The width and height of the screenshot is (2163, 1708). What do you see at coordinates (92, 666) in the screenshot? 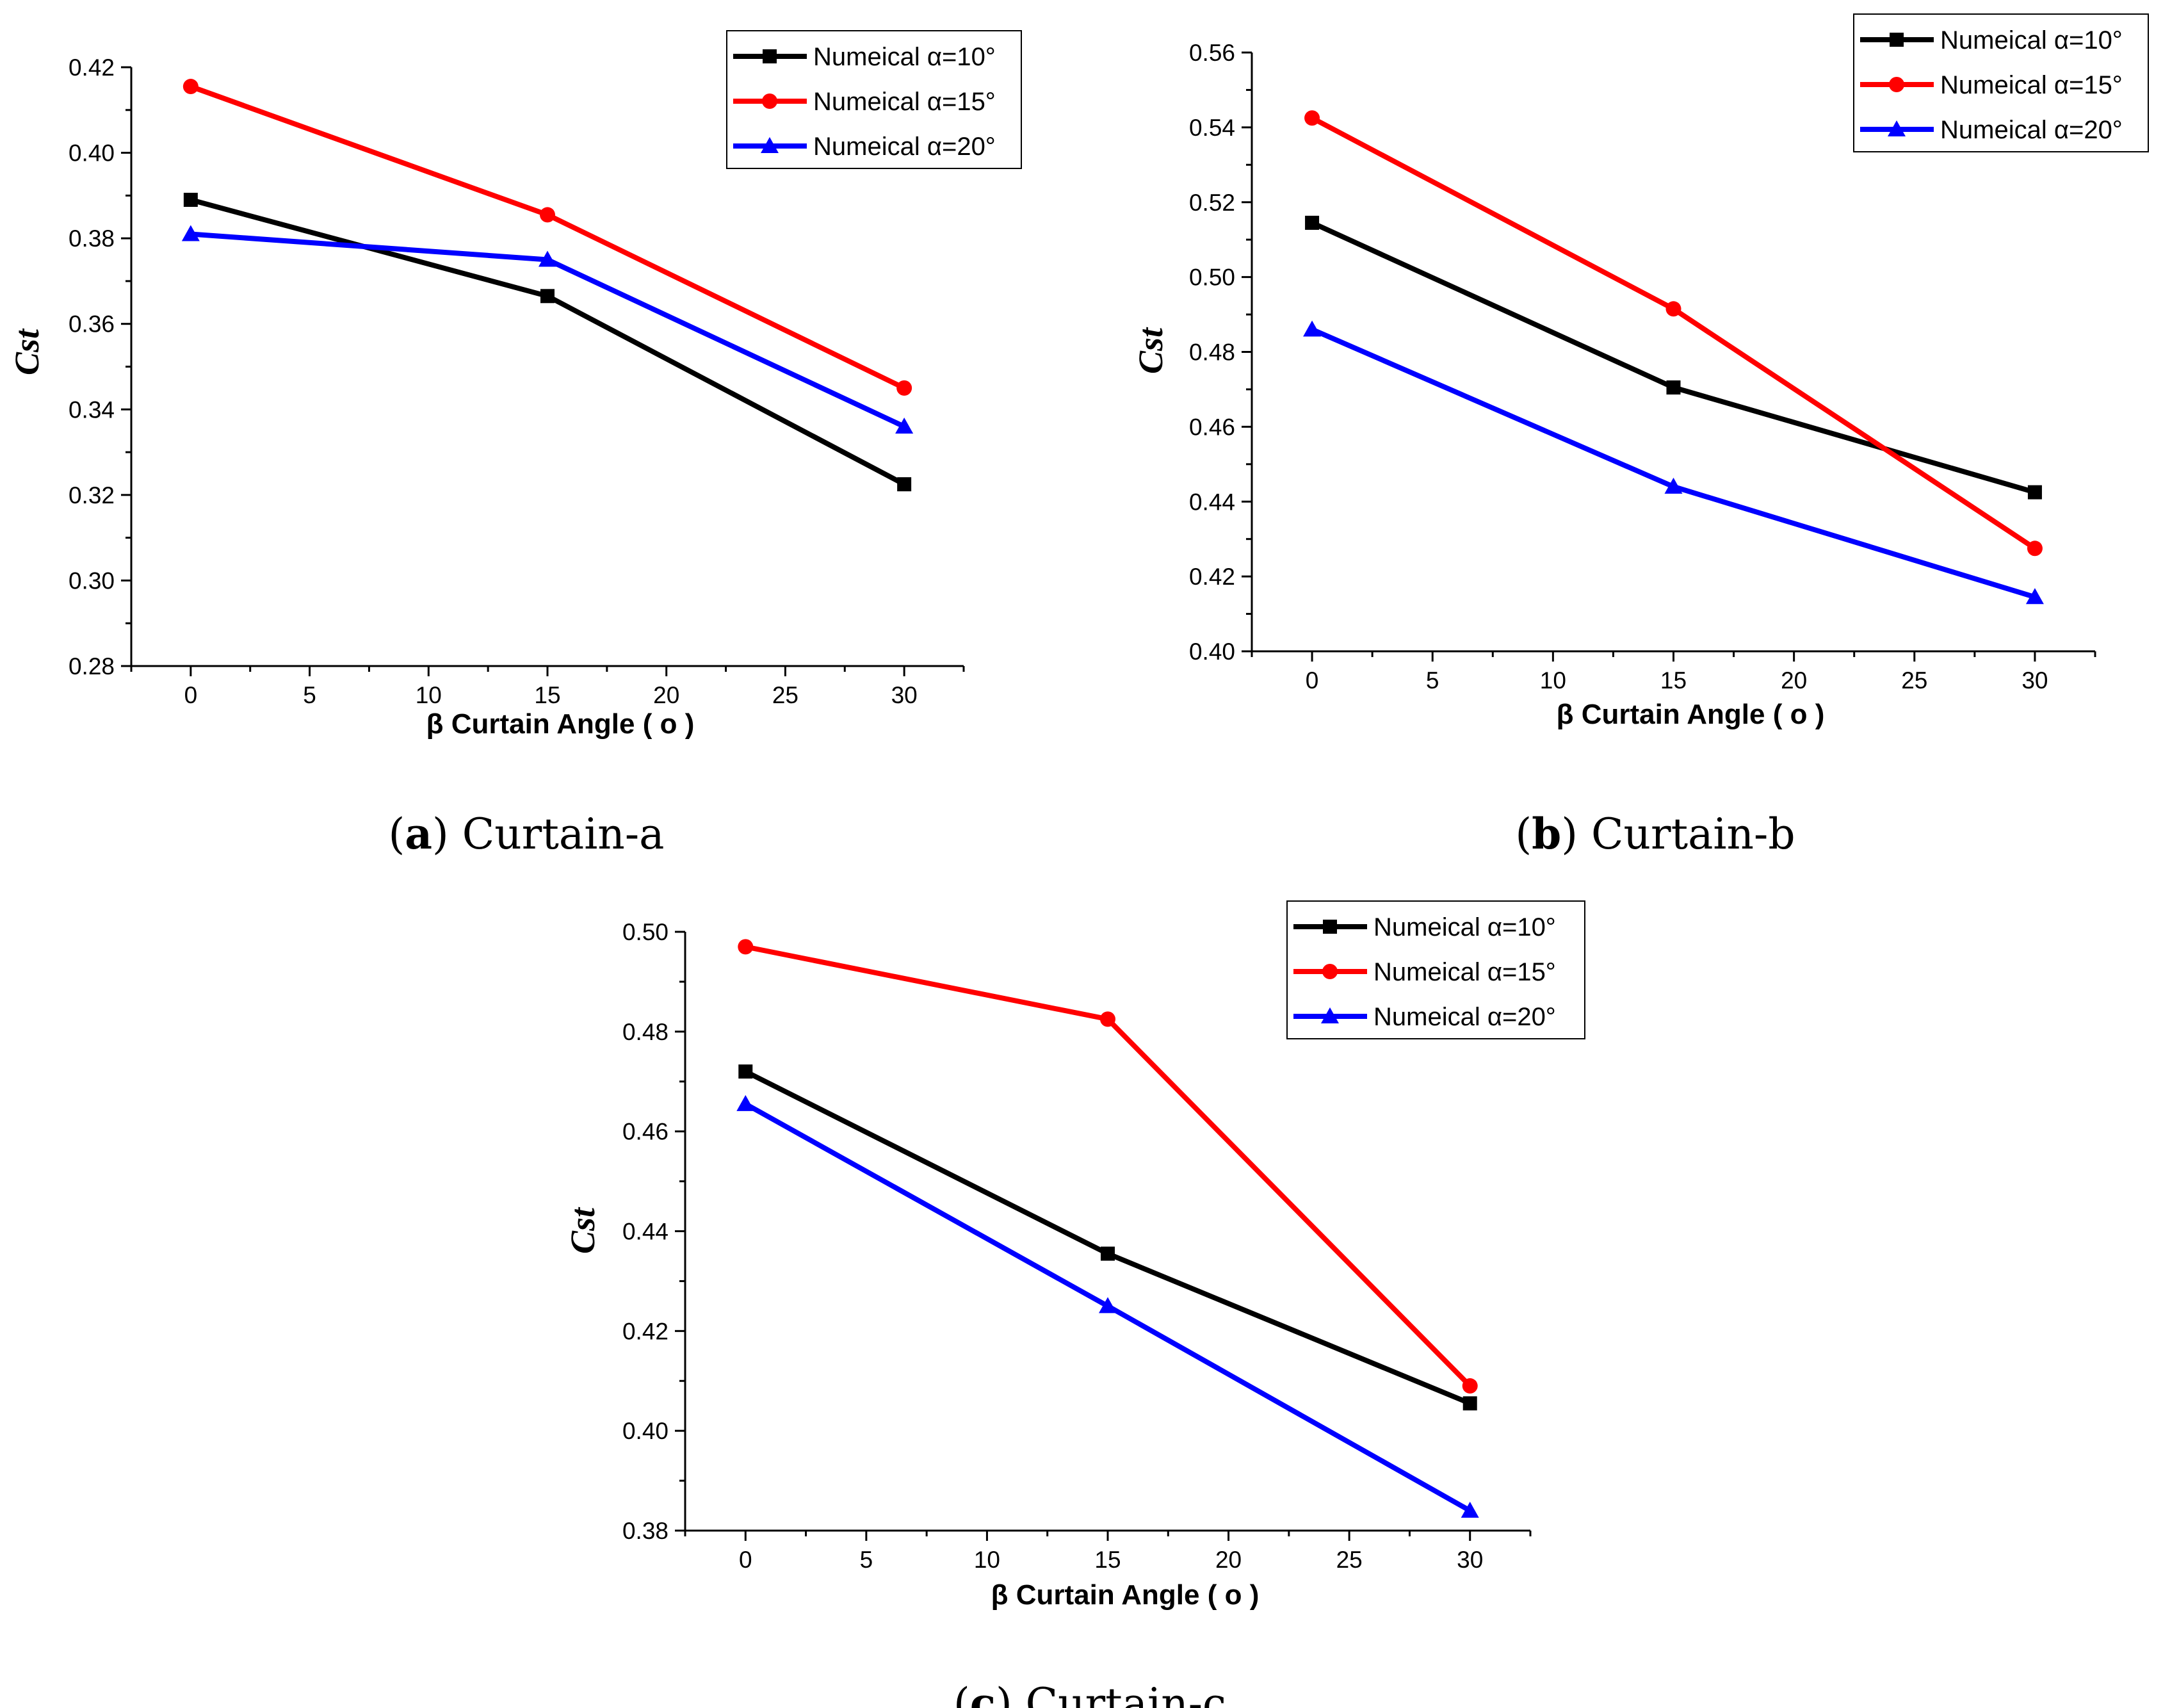
I see `y-tick-label: 0.28` at bounding box center [92, 666].